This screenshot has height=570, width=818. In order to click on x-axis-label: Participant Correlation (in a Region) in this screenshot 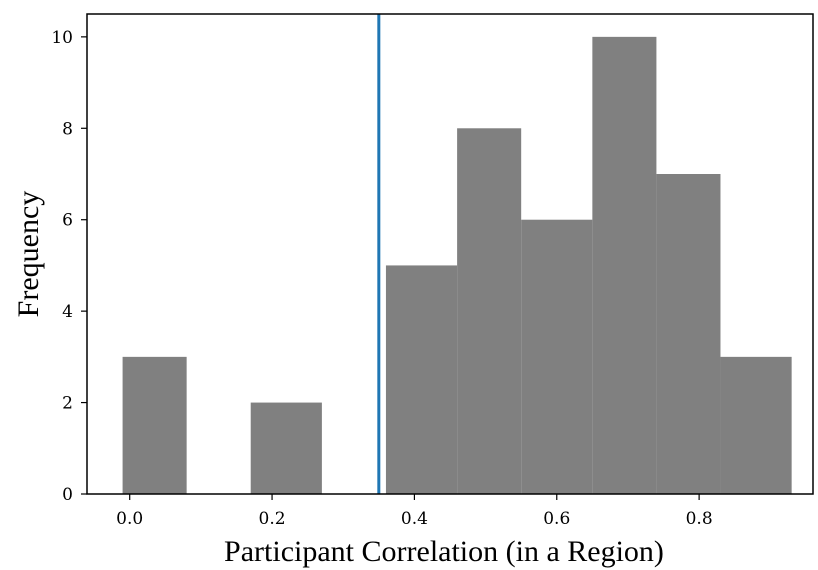, I will do `click(444, 551)`.